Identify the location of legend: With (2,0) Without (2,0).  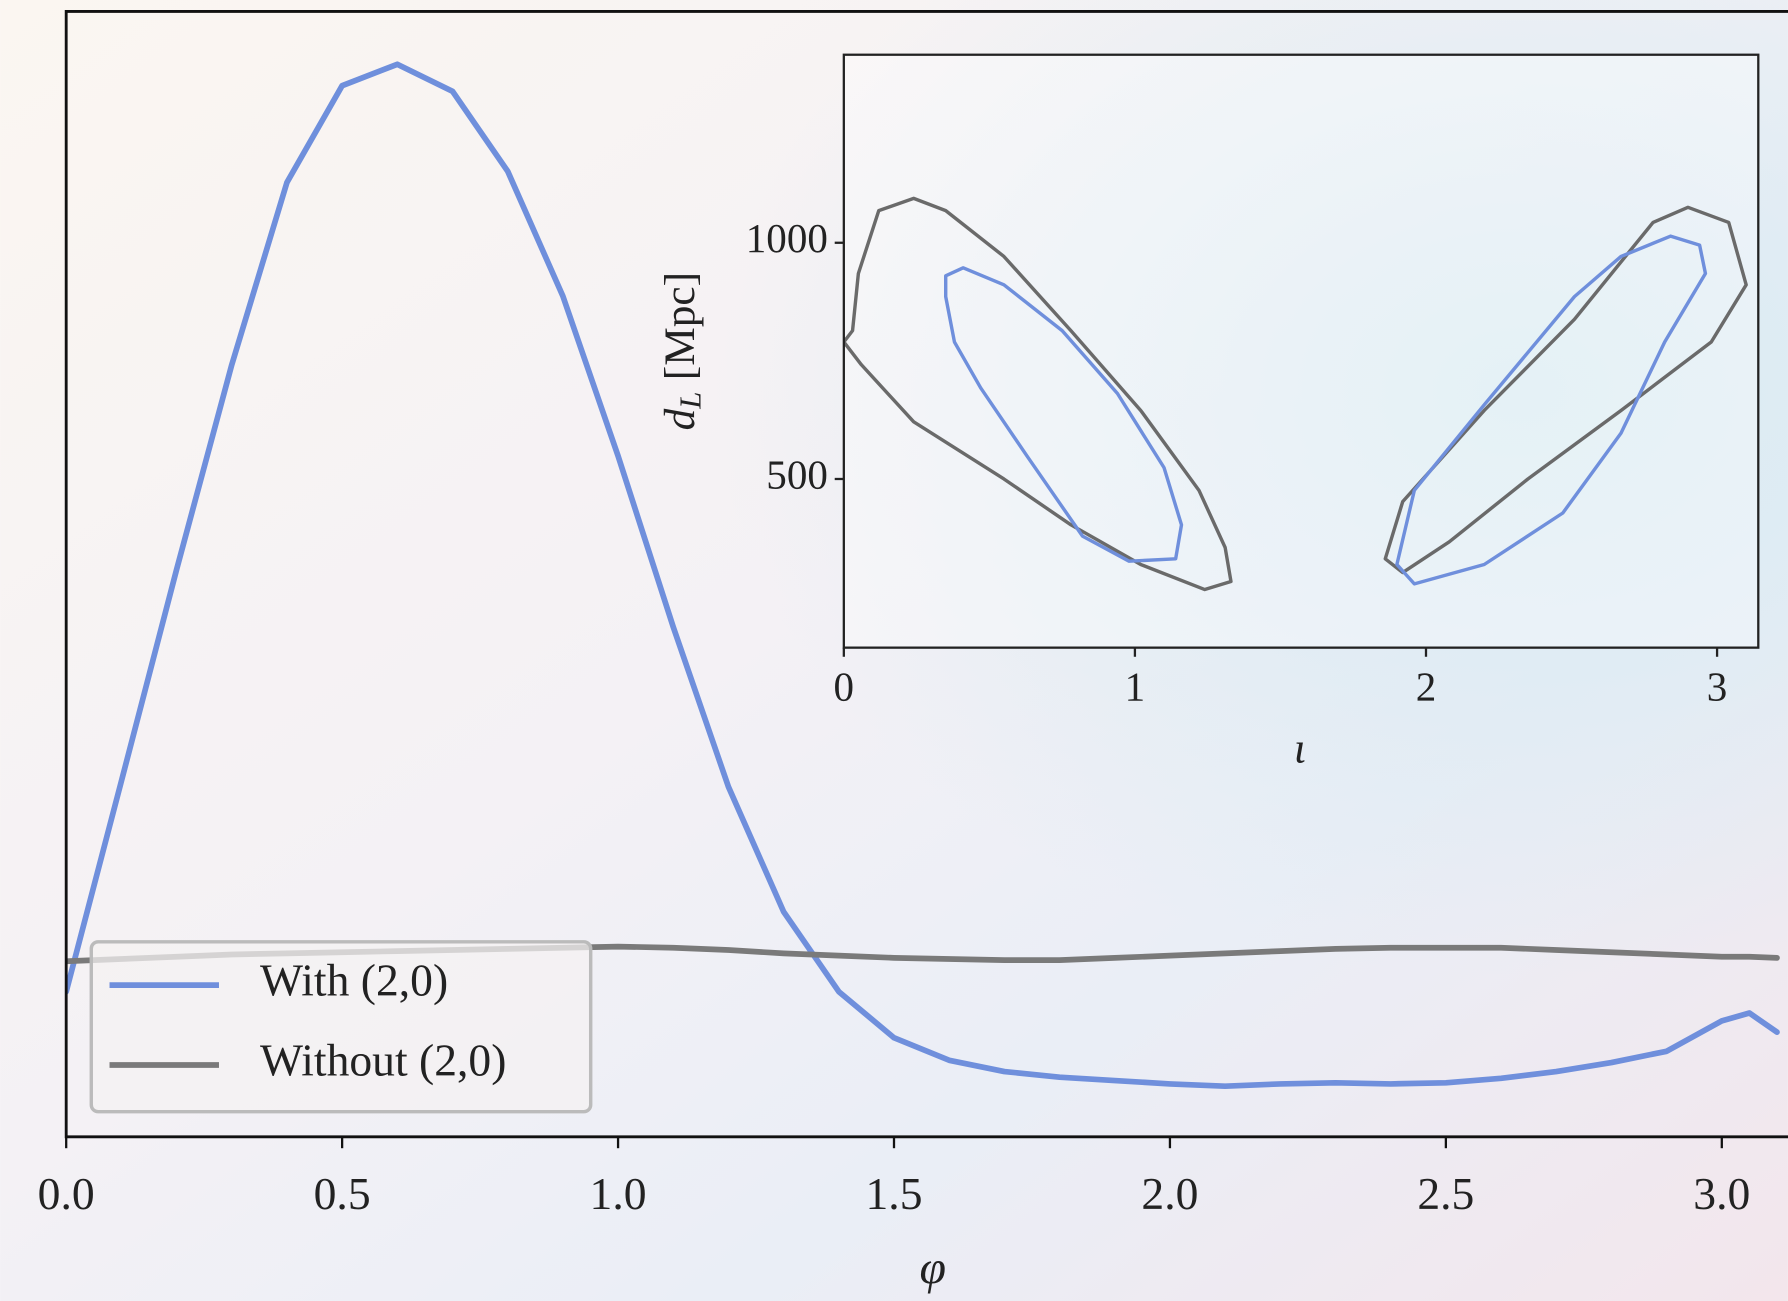
(341, 1027).